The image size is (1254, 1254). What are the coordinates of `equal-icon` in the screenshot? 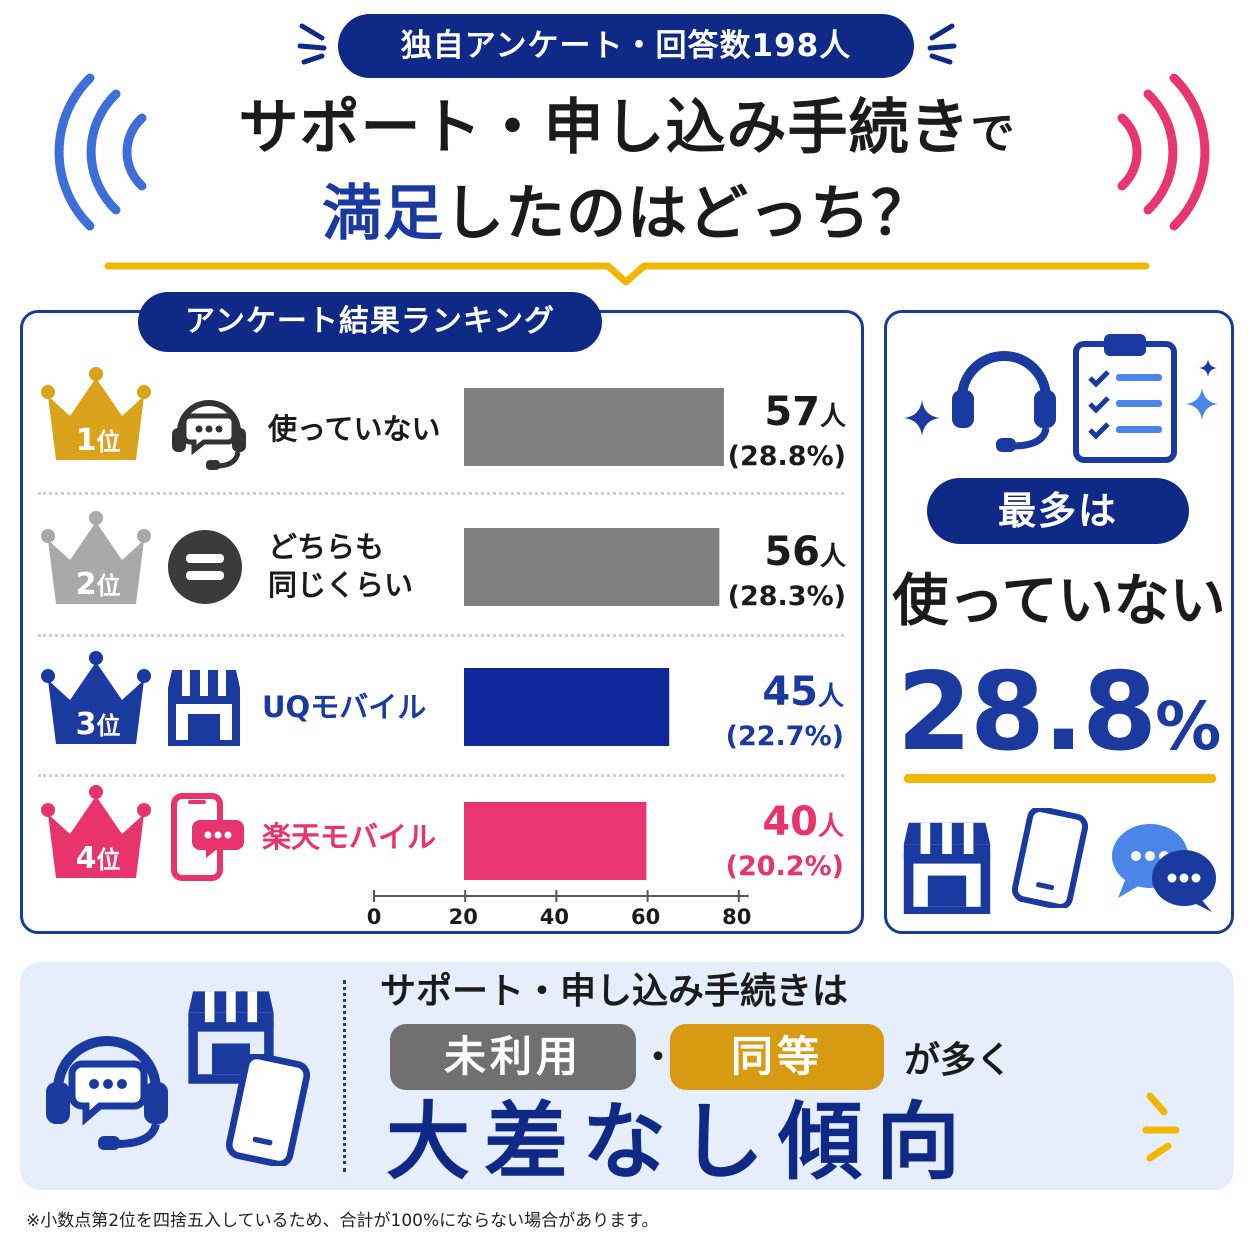 It's located at (205, 567).